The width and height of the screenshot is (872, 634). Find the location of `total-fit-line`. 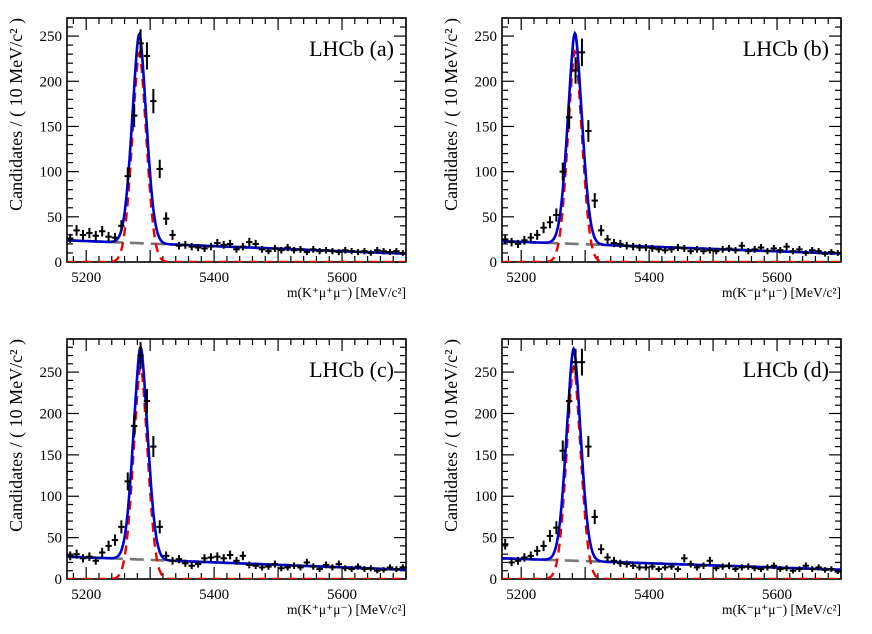

total-fit-line is located at coordinates (671, 142).